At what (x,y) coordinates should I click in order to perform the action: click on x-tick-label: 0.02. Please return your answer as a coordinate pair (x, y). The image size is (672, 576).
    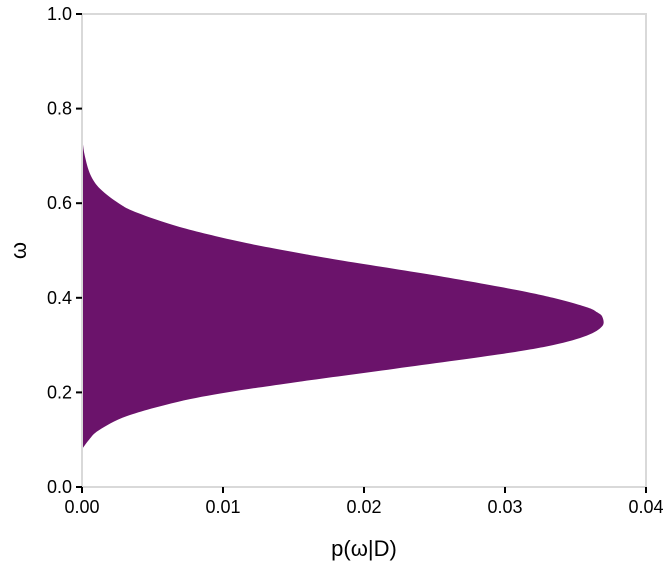
    Looking at the image, I should click on (363, 507).